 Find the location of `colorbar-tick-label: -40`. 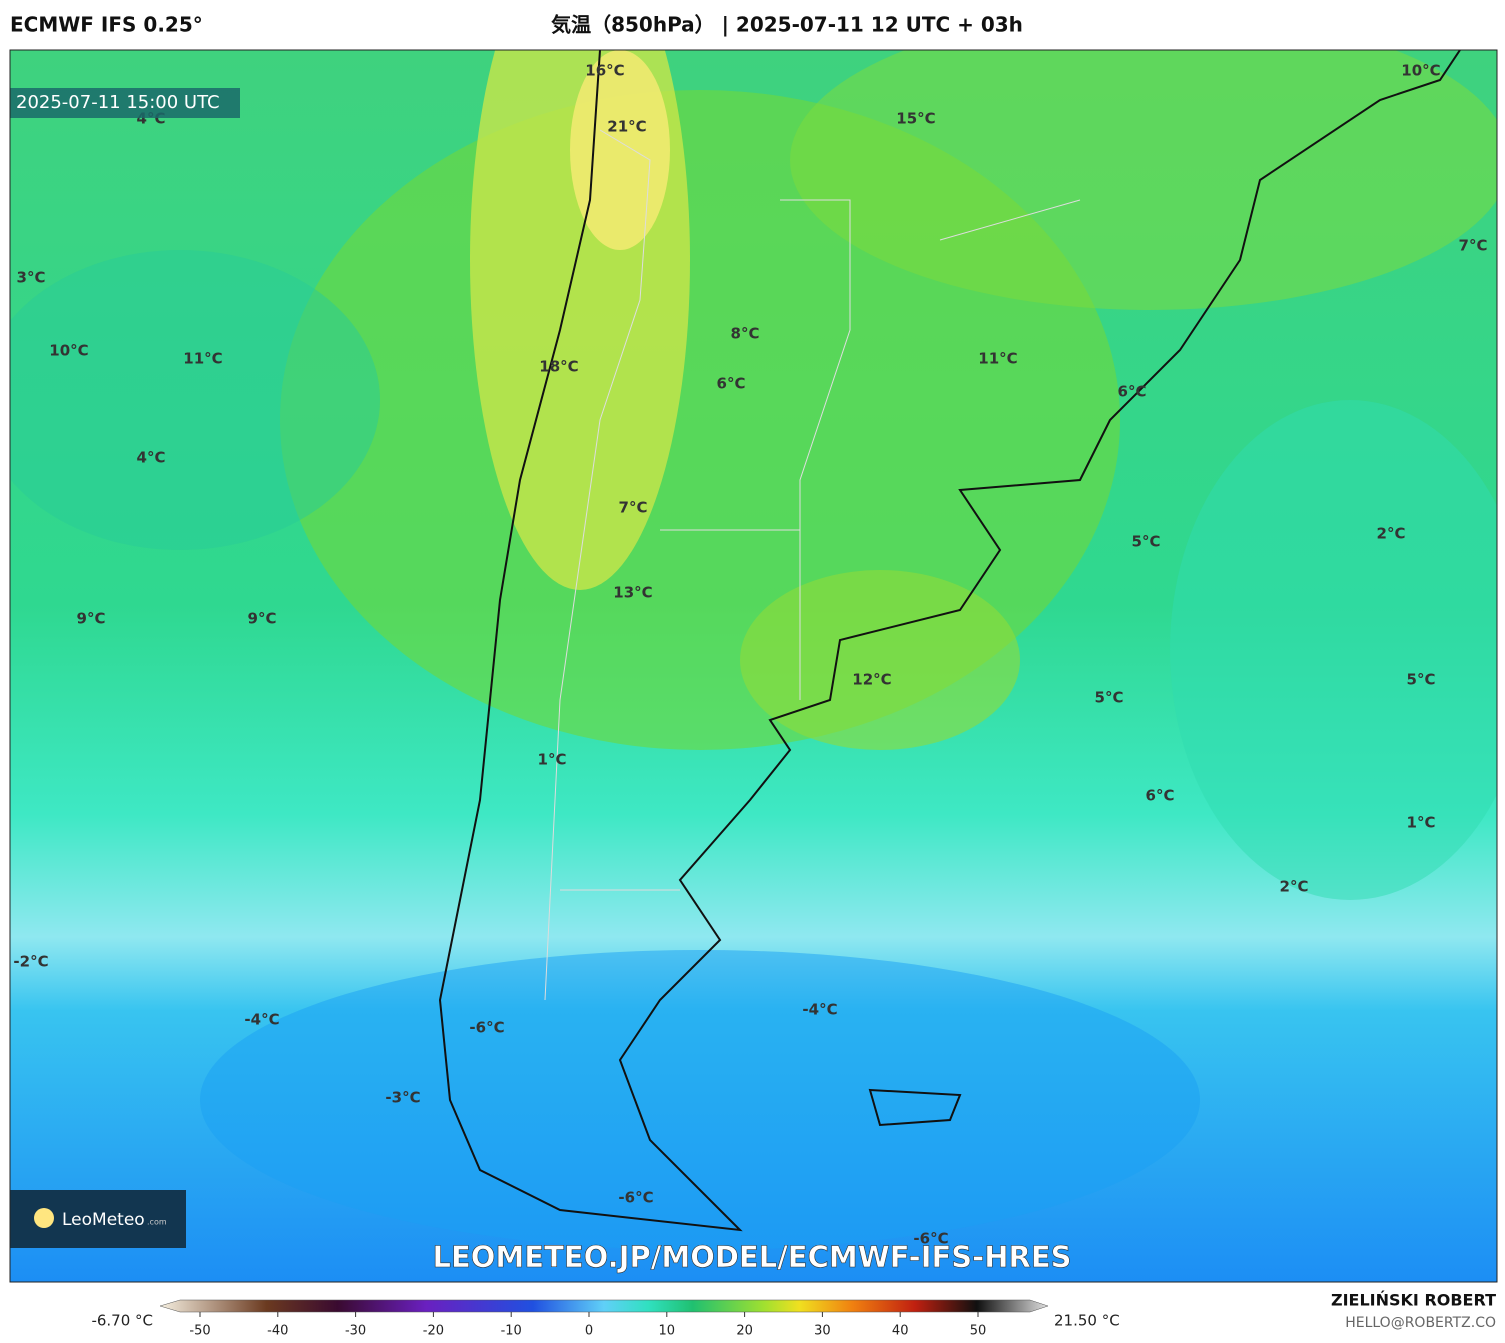

colorbar-tick-label: -40 is located at coordinates (277, 1331).